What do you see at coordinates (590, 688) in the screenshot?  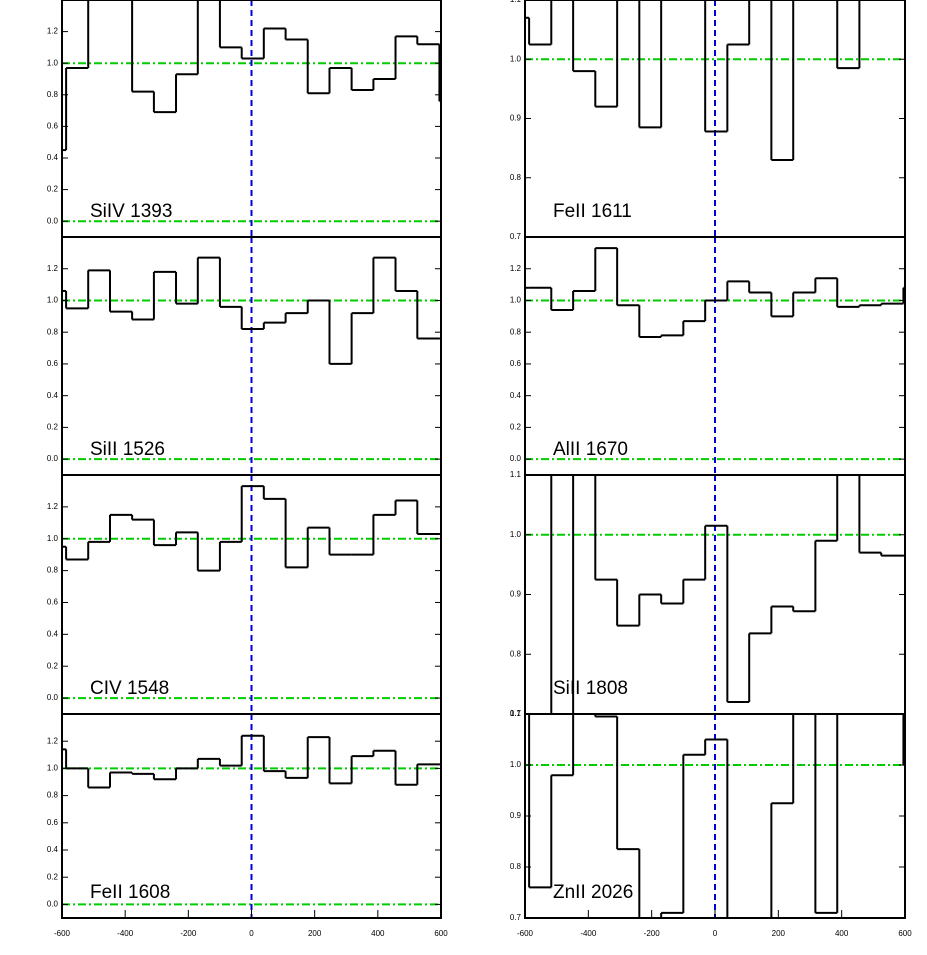 I see `panel-label: SiII 1808` at bounding box center [590, 688].